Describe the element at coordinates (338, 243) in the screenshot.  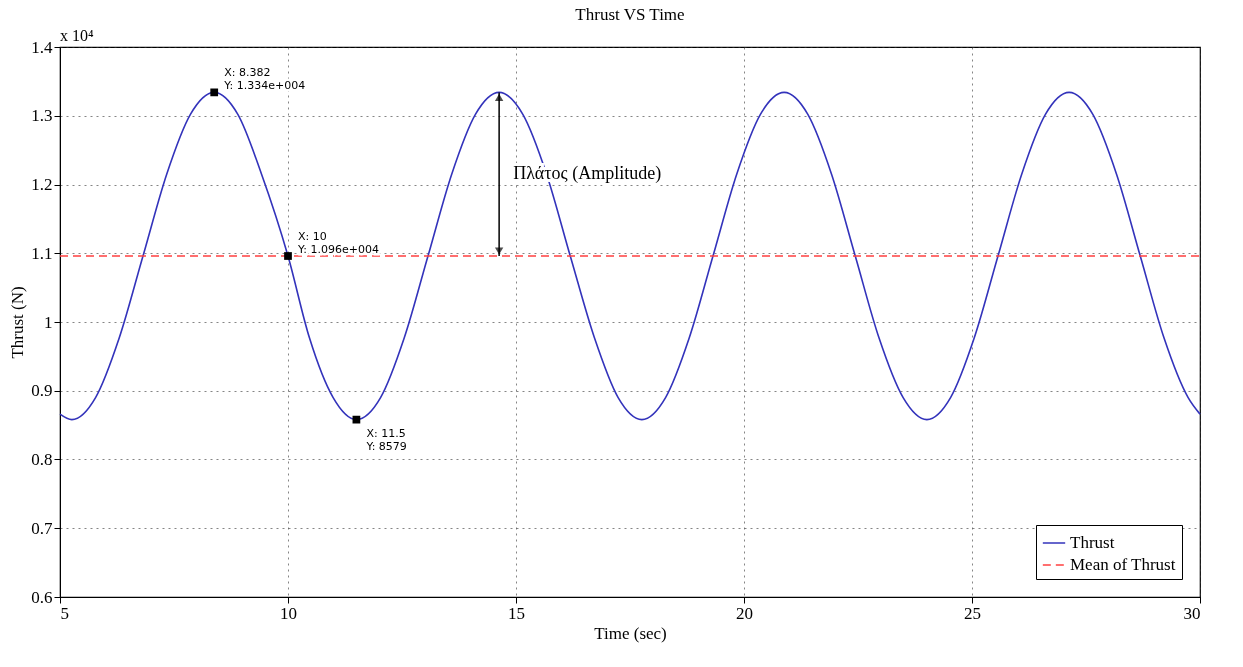
I see `annotation: X: 10 Y: 1.096e+004` at that location.